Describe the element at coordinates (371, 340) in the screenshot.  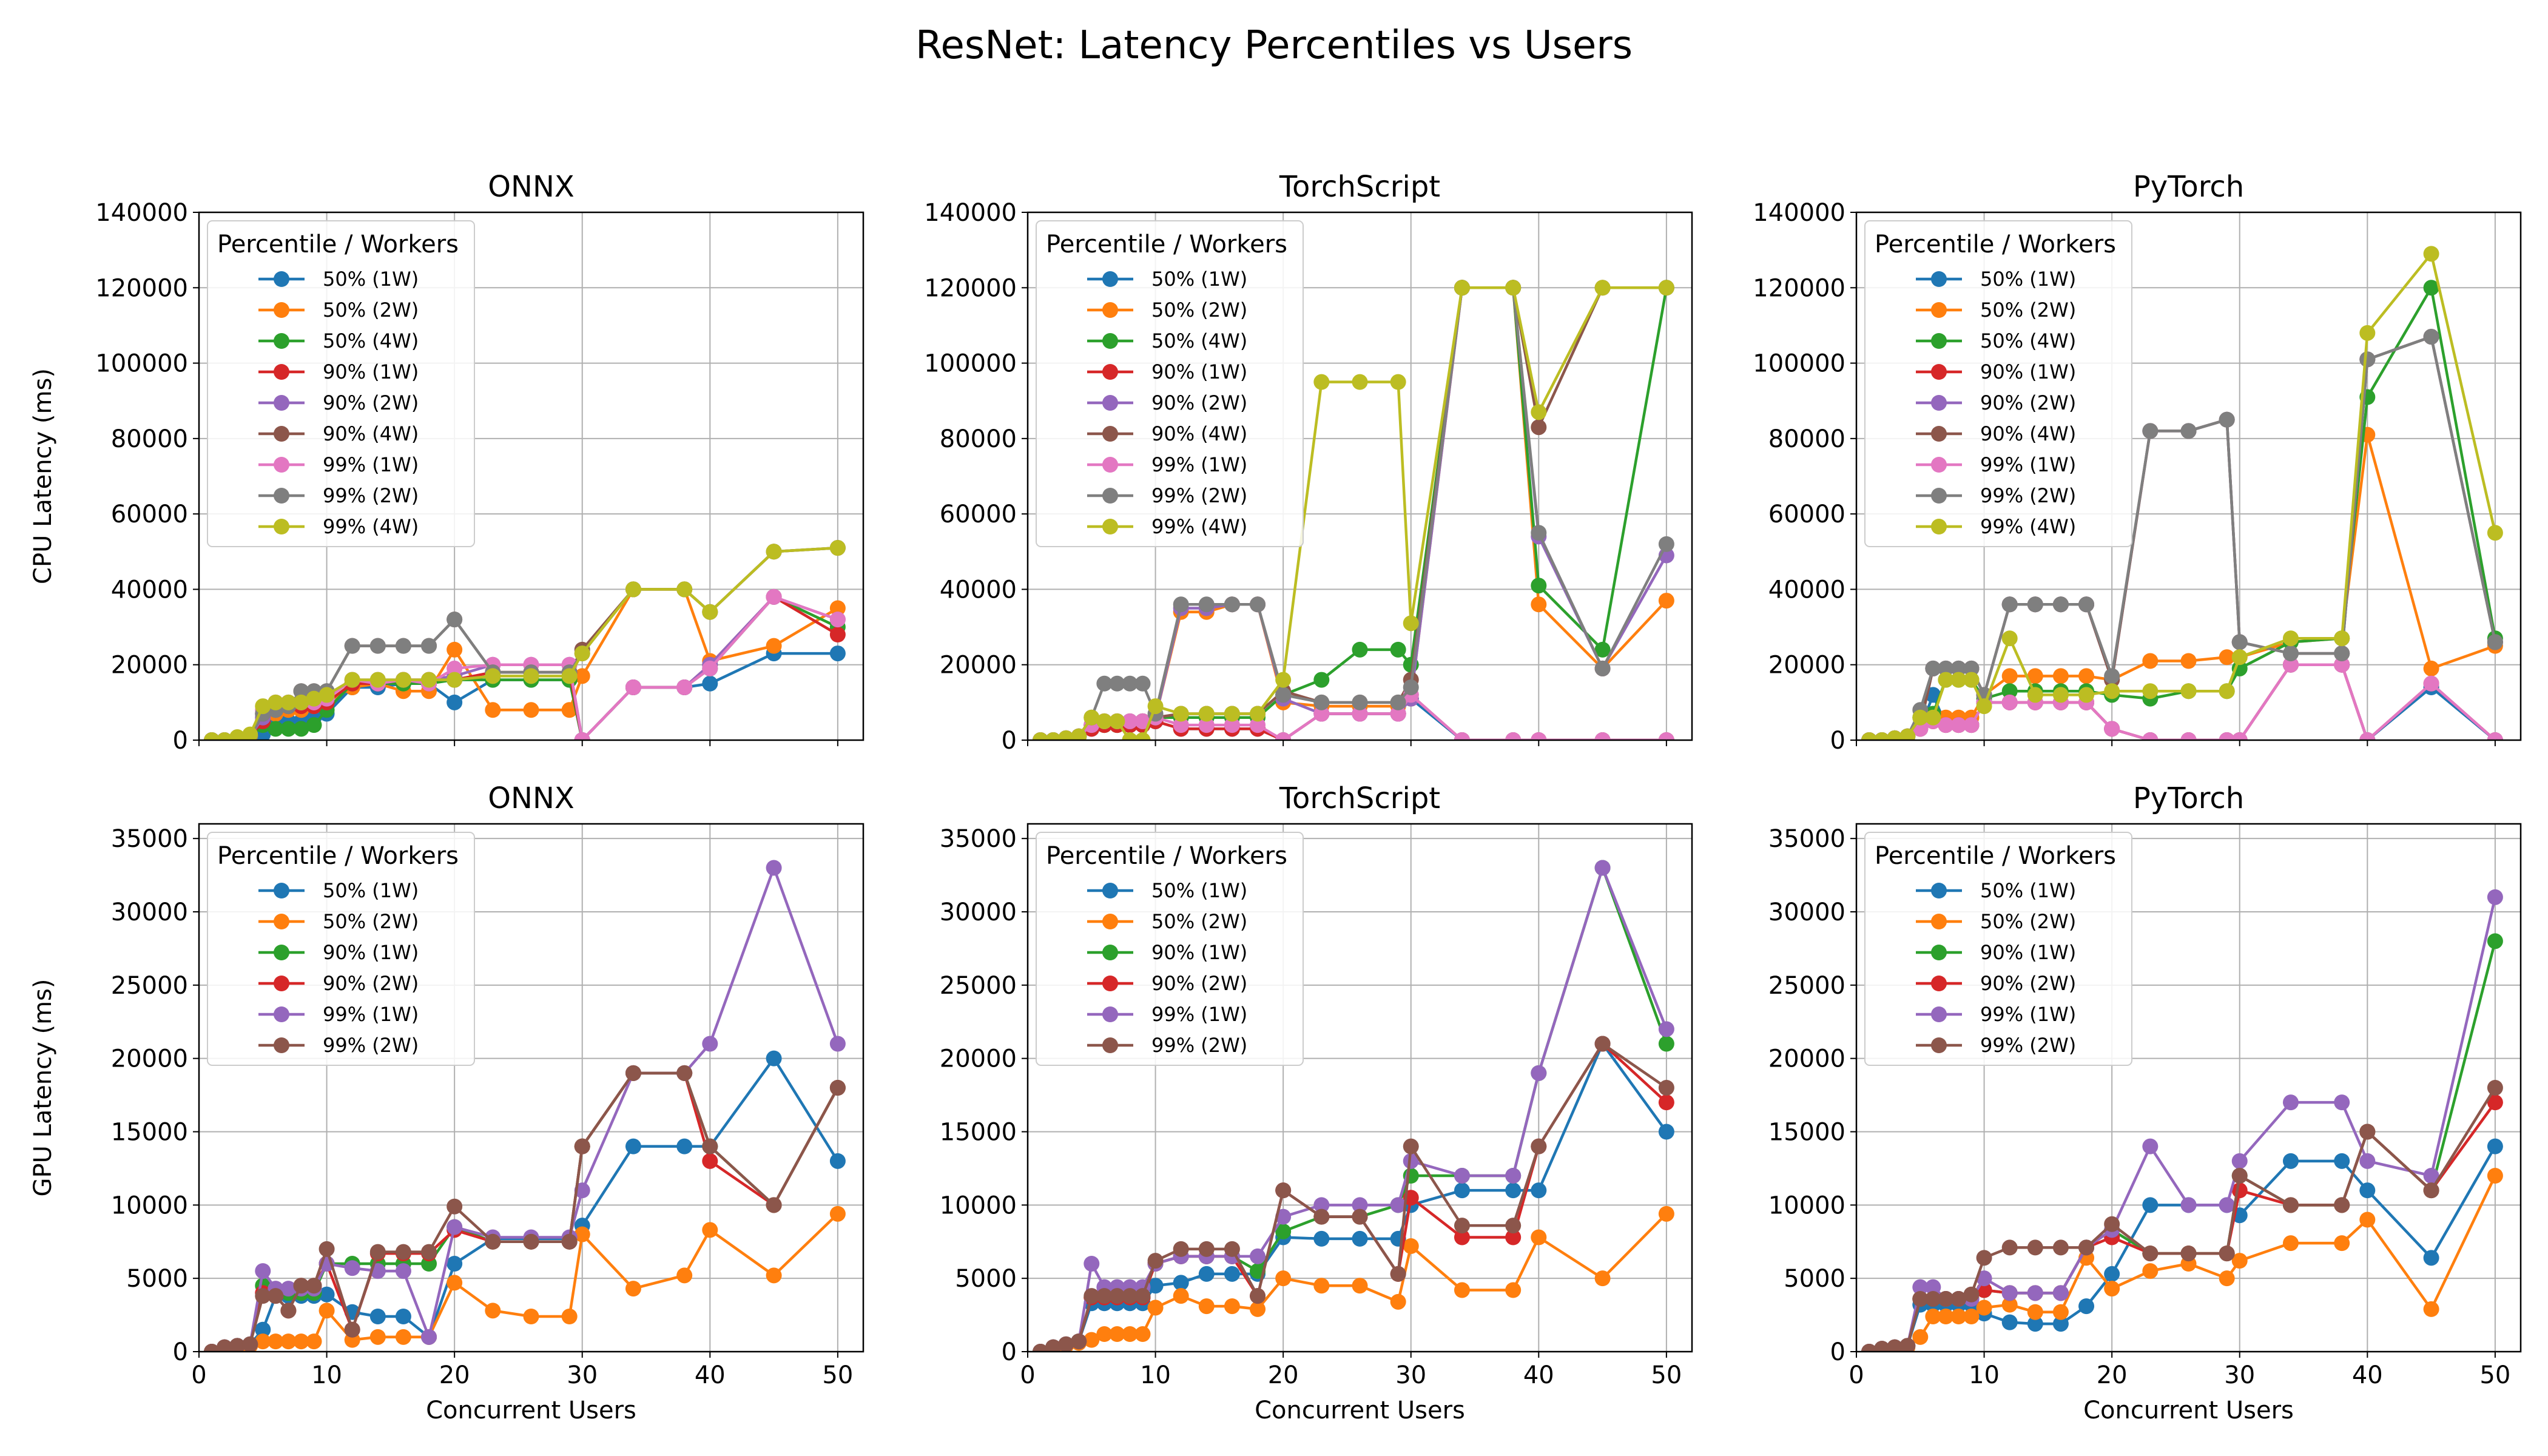
I see `legend-label: 50% (4W)` at that location.